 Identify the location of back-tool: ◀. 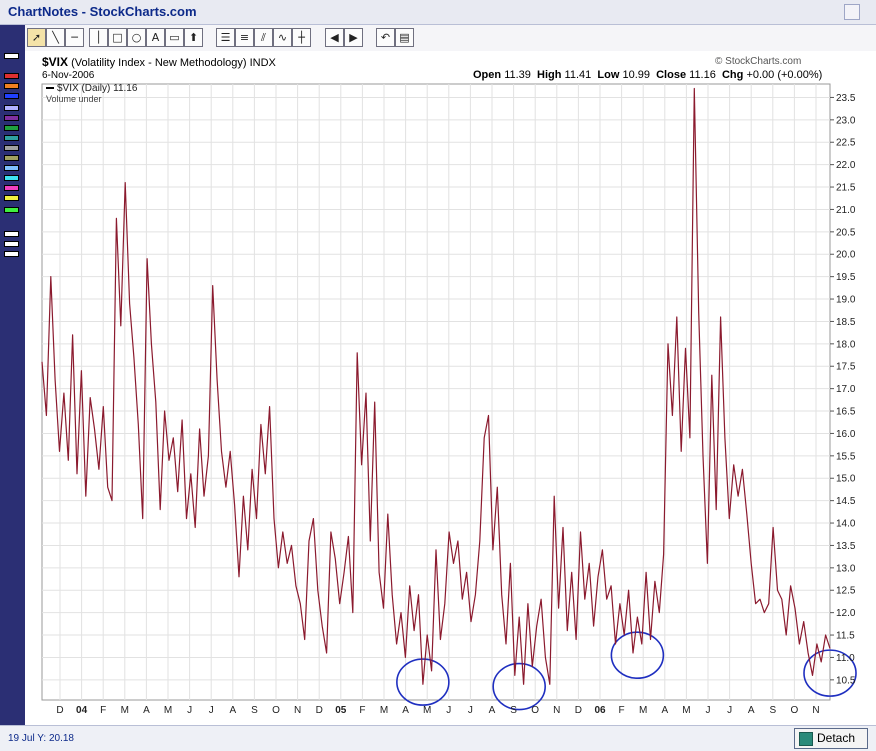
(334, 37).